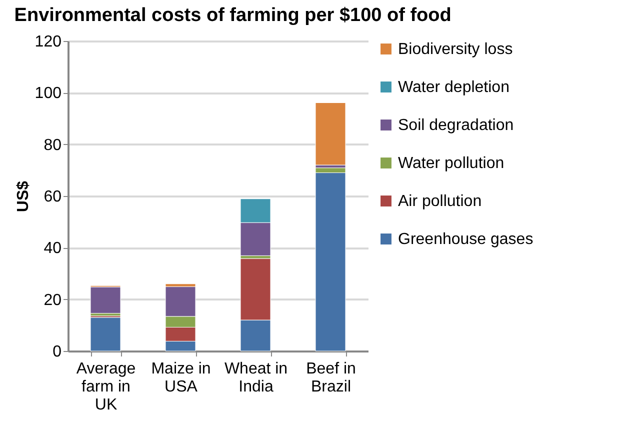 The width and height of the screenshot is (621, 432). I want to click on x-tick-label: Wheat in India, so click(256, 378).